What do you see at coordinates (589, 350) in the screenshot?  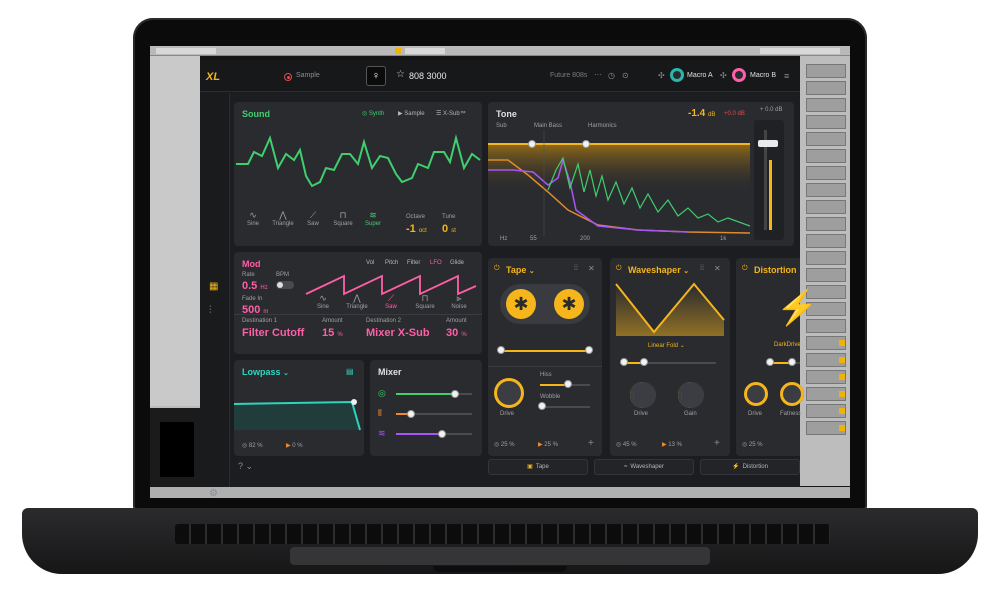 I see `tape-range-handle-high` at bounding box center [589, 350].